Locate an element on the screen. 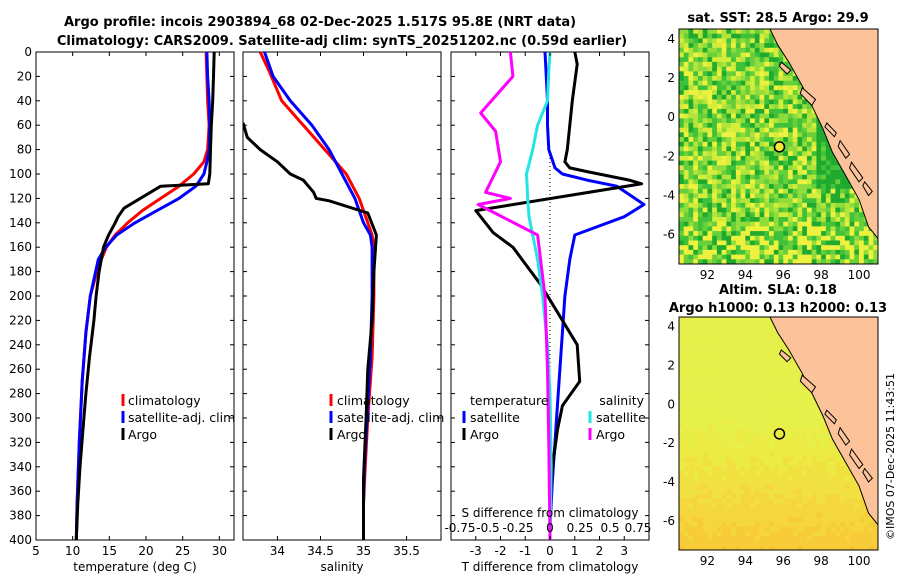 The width and height of the screenshot is (900, 580). y-tick-label: 40 is located at coordinates (24, 101).